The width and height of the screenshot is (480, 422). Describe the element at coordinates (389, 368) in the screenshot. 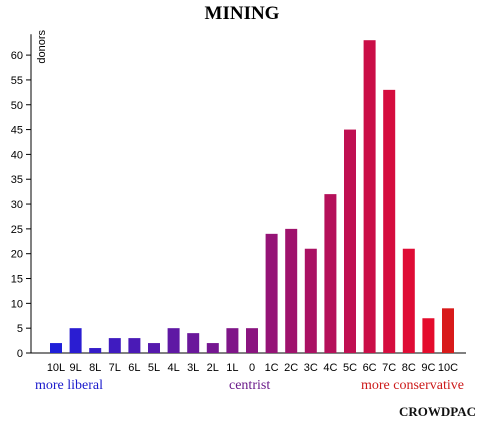

I see `x-tick-label: 7C` at that location.